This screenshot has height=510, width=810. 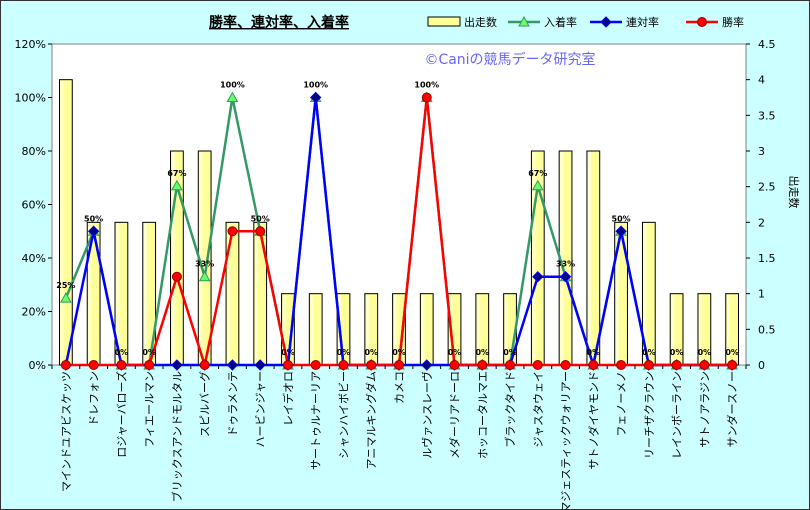 What do you see at coordinates (642, 22) in the screenshot?
I see `legend-label: 連対率` at bounding box center [642, 22].